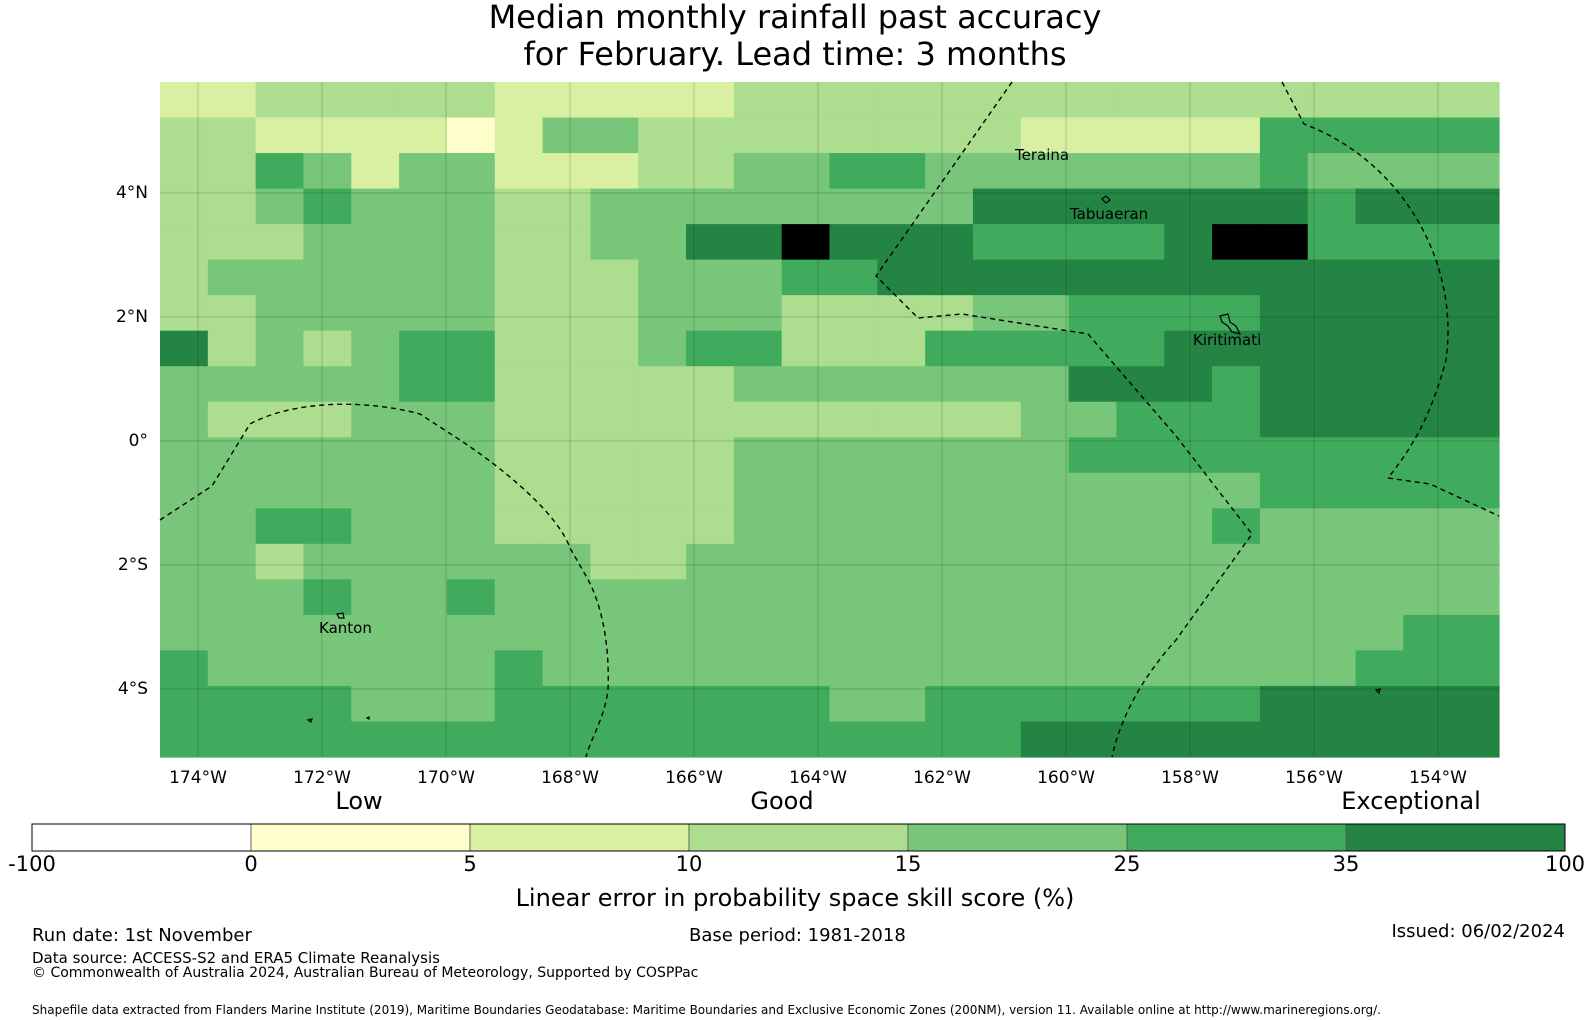 The image size is (1590, 1020). Describe the element at coordinates (1066, 778) in the screenshot. I see `x-tick-label: 160°W` at that location.